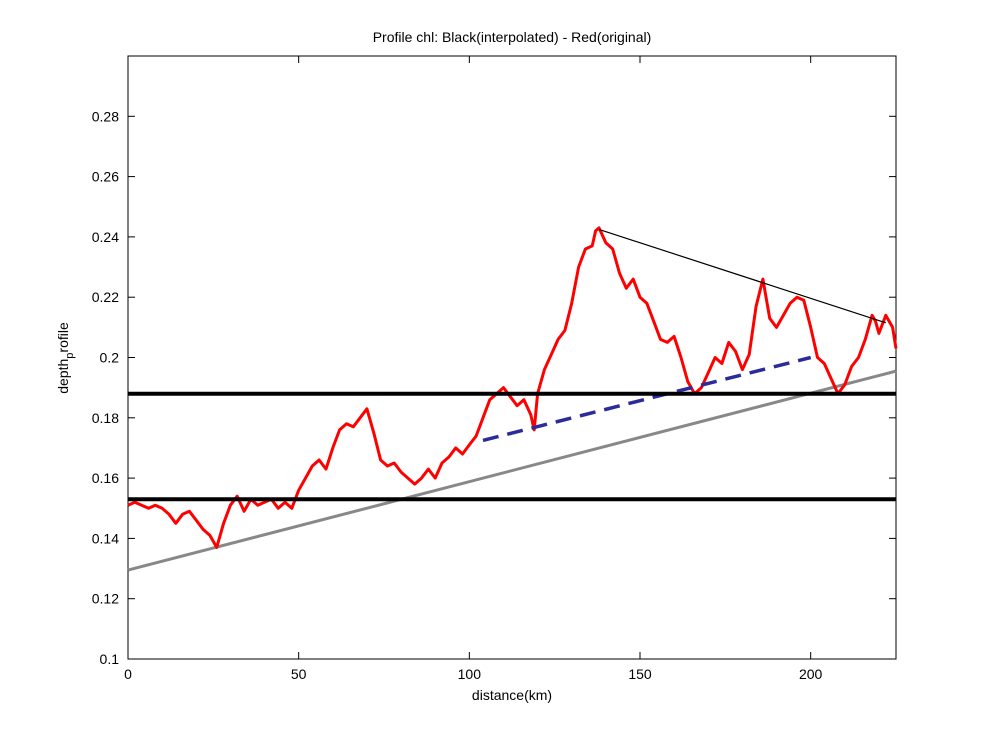 Image resolution: width=990 pixels, height=742 pixels. What do you see at coordinates (647, 399) in the screenshot?
I see `lower-fit-line` at bounding box center [647, 399].